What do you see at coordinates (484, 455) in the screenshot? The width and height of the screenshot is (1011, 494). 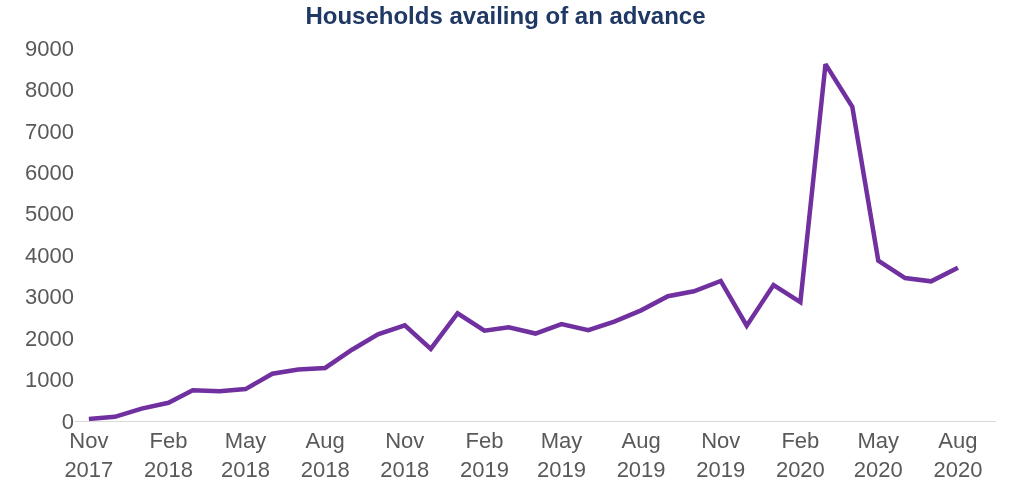 I see `x-tick-label: Feb 2019` at bounding box center [484, 455].